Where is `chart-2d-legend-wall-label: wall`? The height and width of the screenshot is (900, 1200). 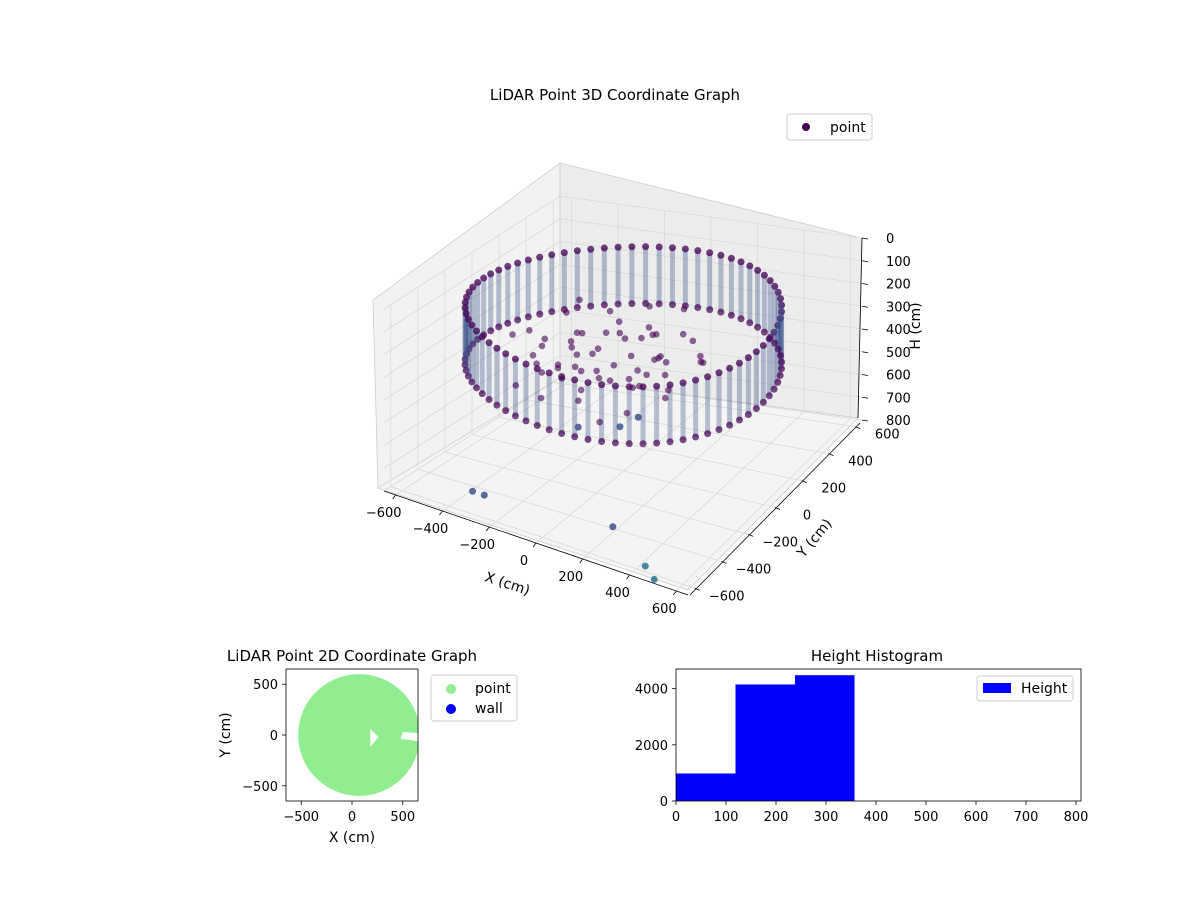 chart-2d-legend-wall-label: wall is located at coordinates (489, 709).